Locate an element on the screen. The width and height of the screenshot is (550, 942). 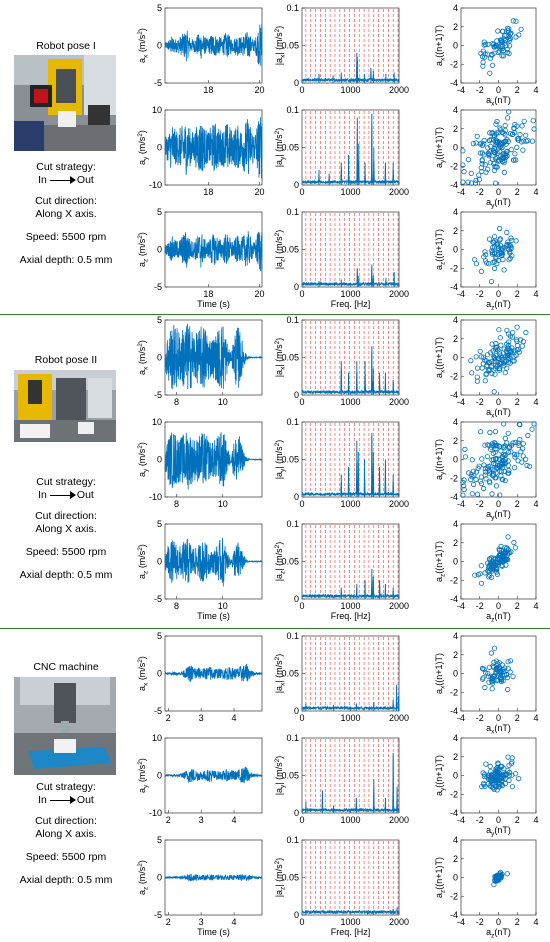
y-axis-label: |ay| (m/s2) is located at coordinates (280, 460).